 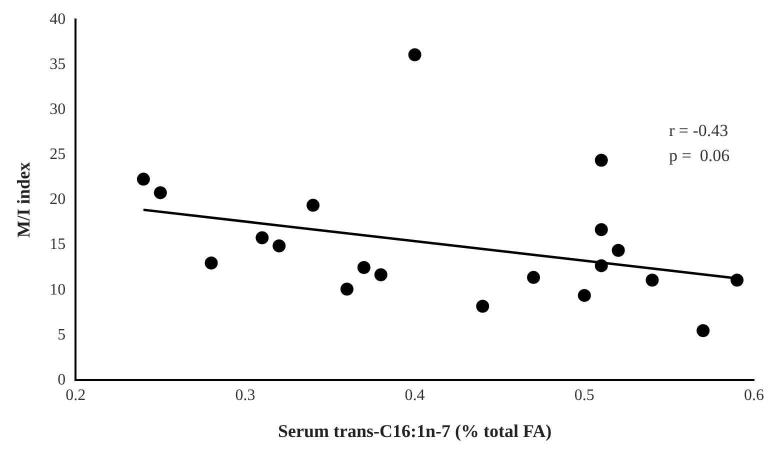 What do you see at coordinates (58, 289) in the screenshot?
I see `y-tick-label: 10` at bounding box center [58, 289].